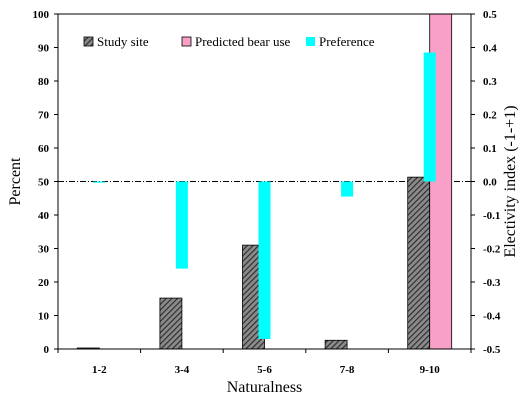 This screenshot has width=527, height=399. I want to click on y2-axis-title: Electivity index (-1-+1), so click(510, 181).